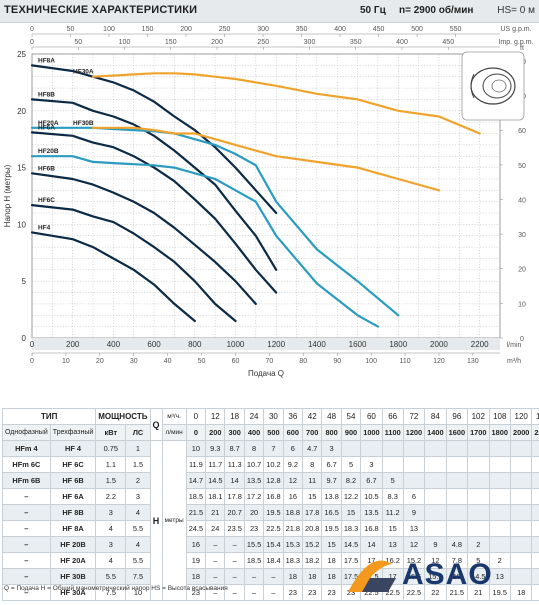  What do you see at coordinates (350, 529) in the screenshot?
I see `head-value-cell: 18.3` at bounding box center [350, 529].